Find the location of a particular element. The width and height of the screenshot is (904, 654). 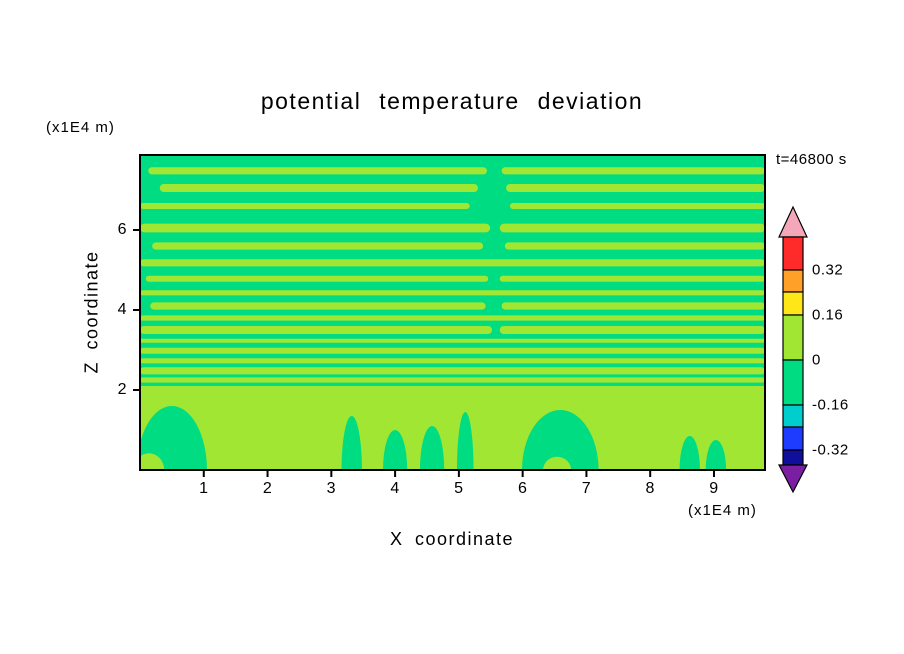

y-tick-label: 6 is located at coordinates (122, 229).